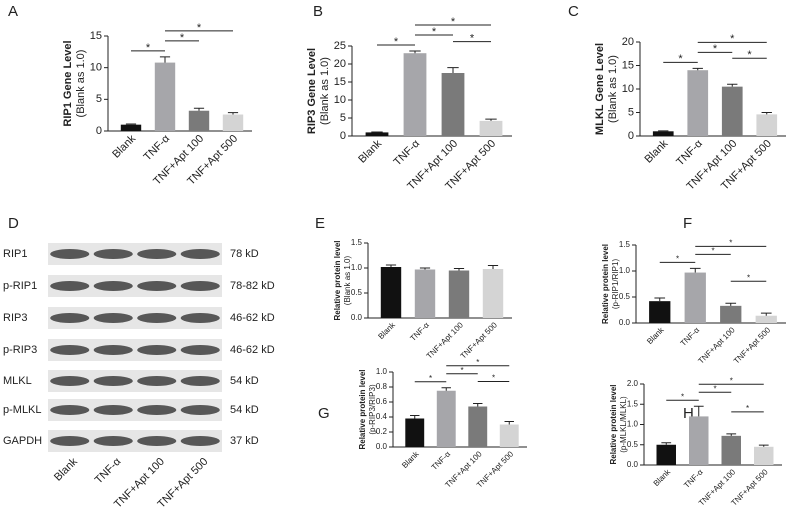  What do you see at coordinates (244, 410) in the screenshot?
I see `blot-size-label: 54 kD` at bounding box center [244, 410].